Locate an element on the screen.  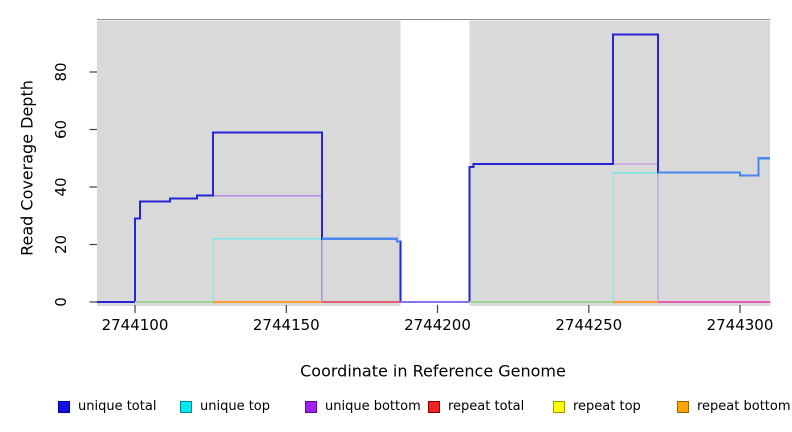
x-tick-label: 2744200 is located at coordinates (437, 325).